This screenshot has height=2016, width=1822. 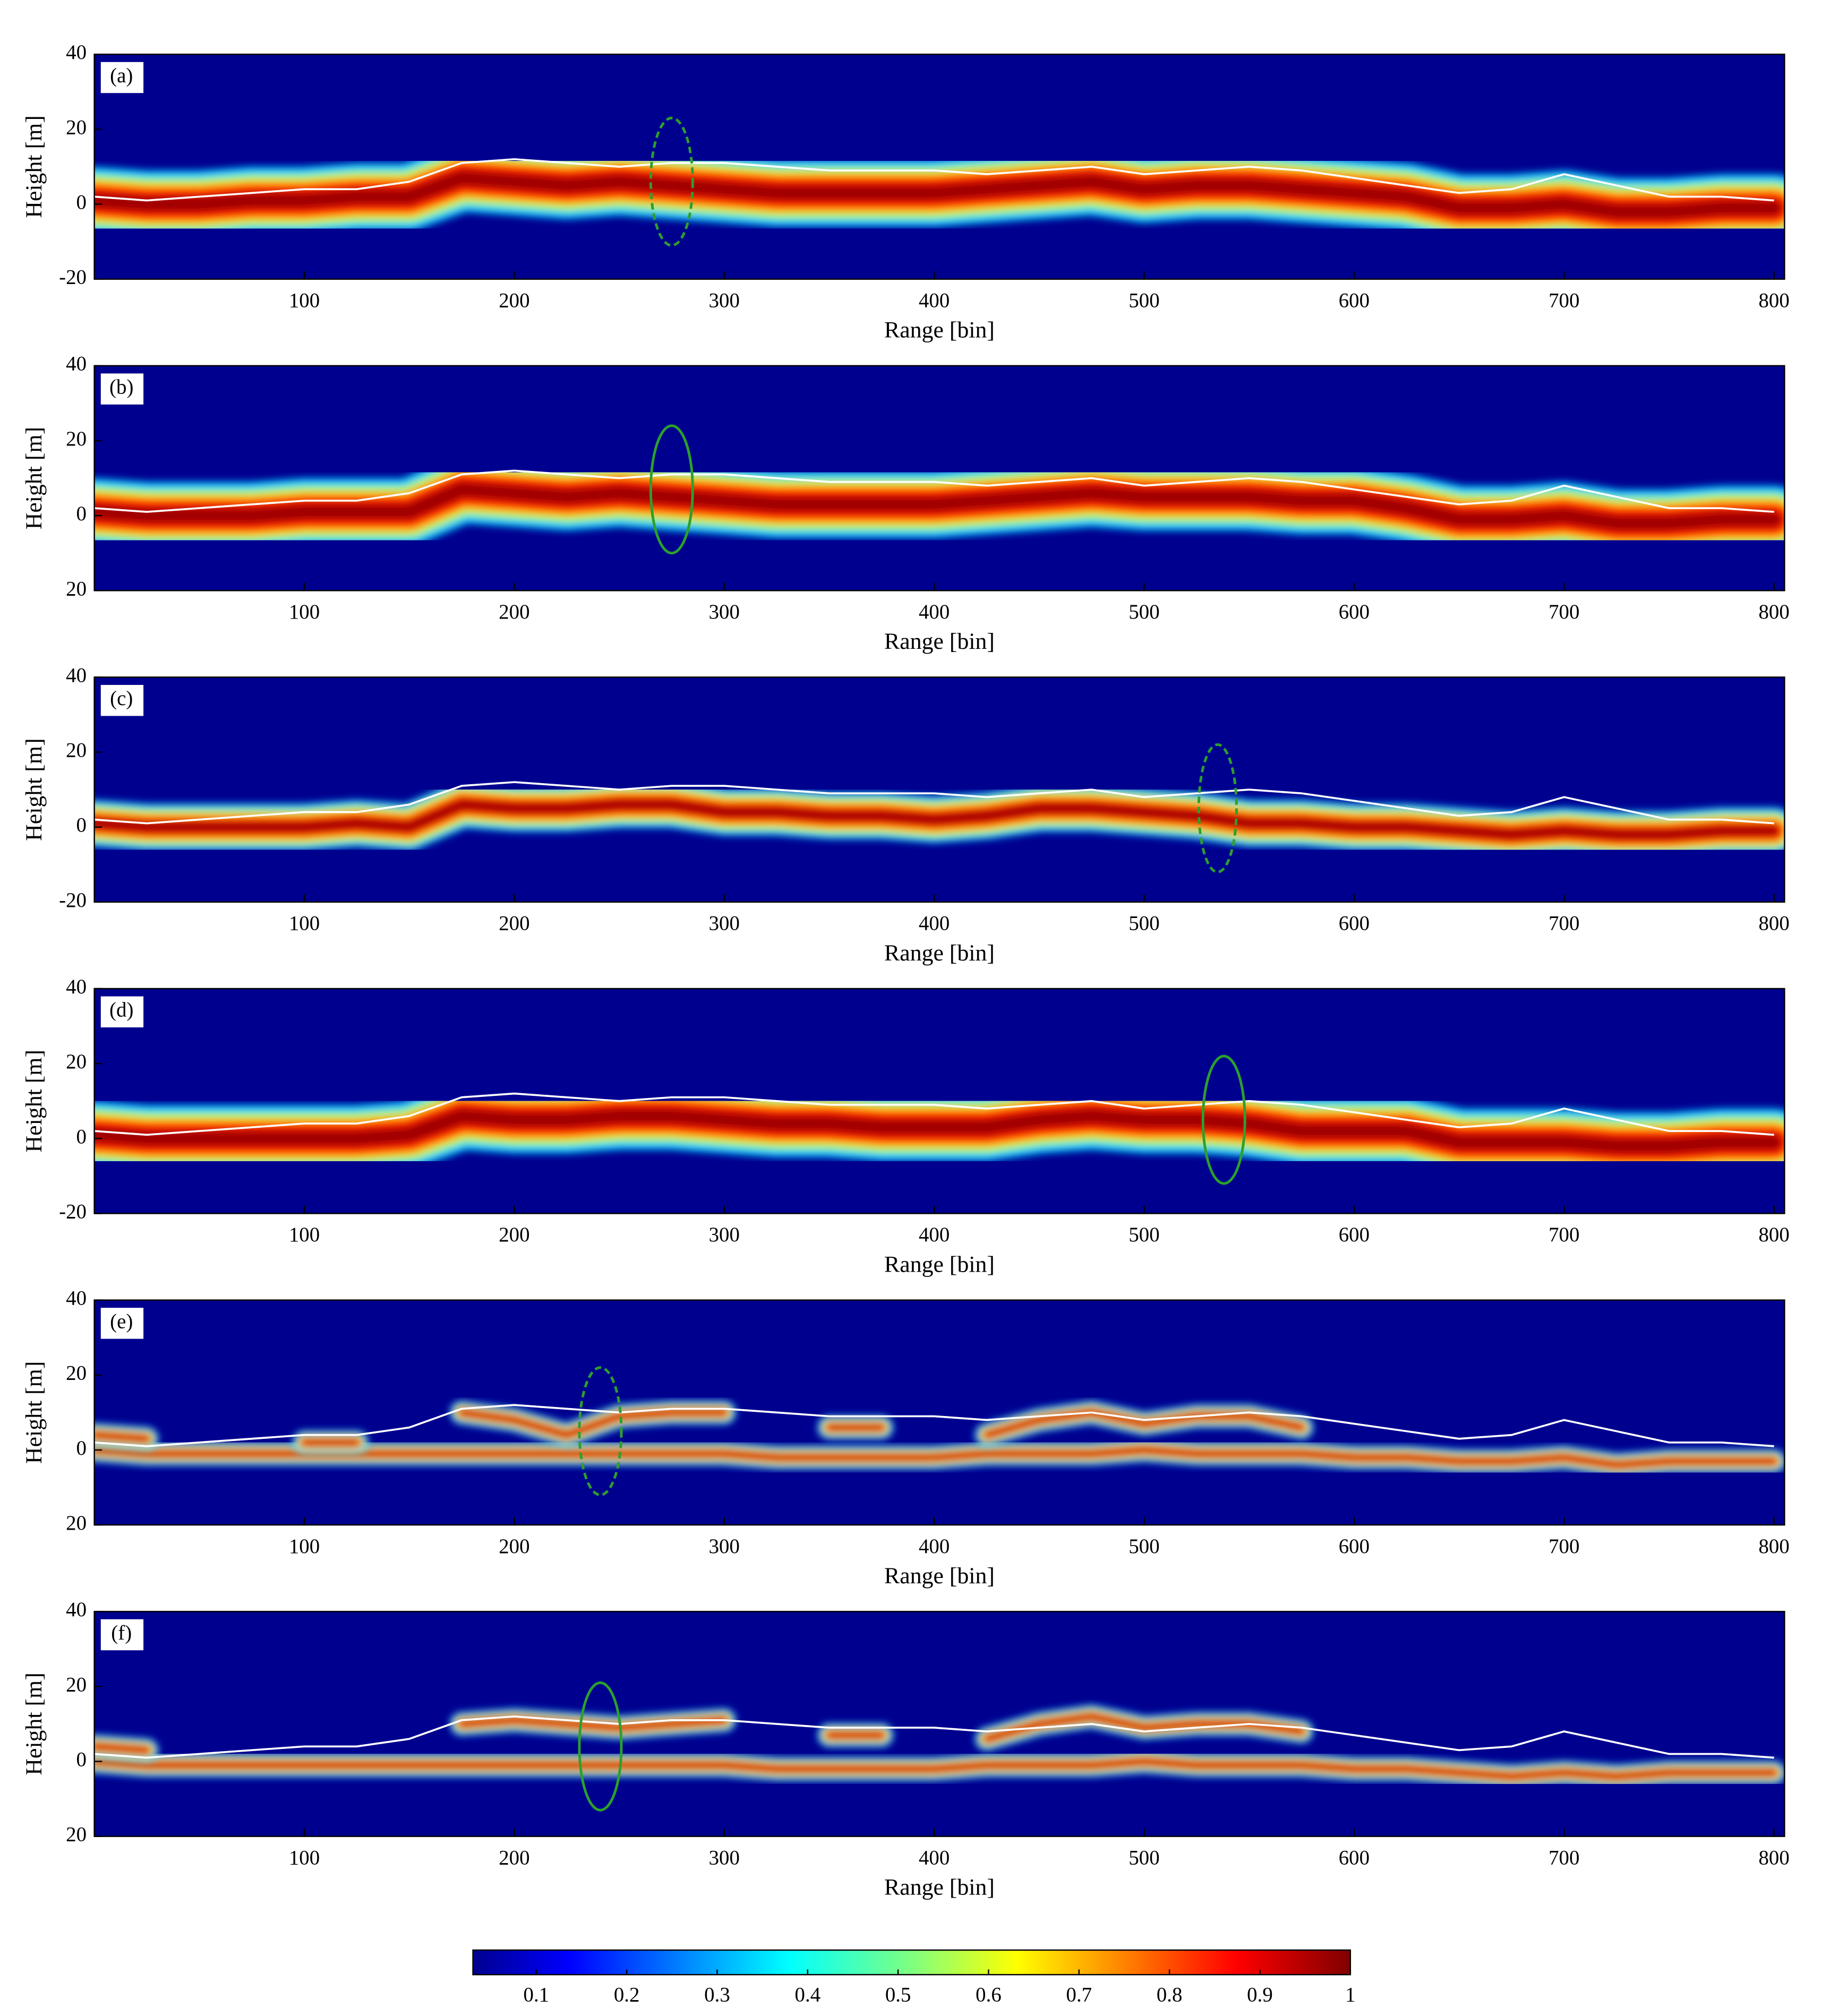 What do you see at coordinates (911, 1963) in the screenshot?
I see `colorbar-gradient` at bounding box center [911, 1963].